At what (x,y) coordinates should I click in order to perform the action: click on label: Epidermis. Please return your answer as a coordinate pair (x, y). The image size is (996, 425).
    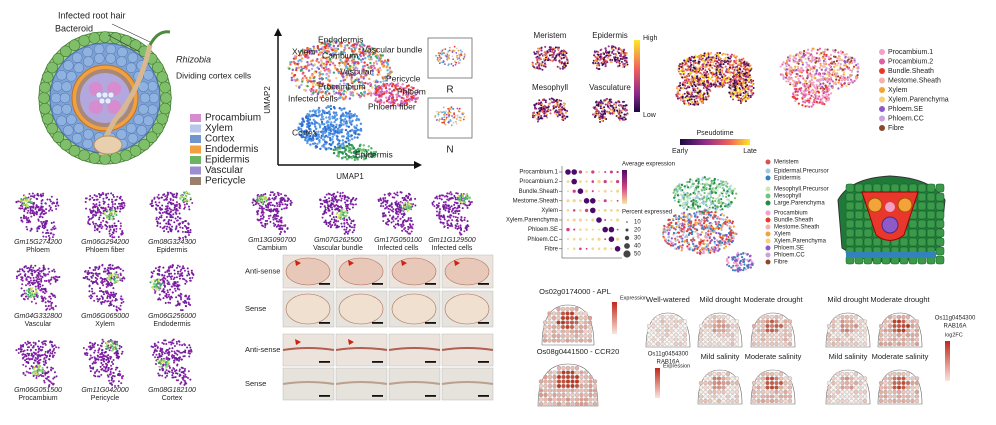
    Looking at the image, I should click on (172, 250).